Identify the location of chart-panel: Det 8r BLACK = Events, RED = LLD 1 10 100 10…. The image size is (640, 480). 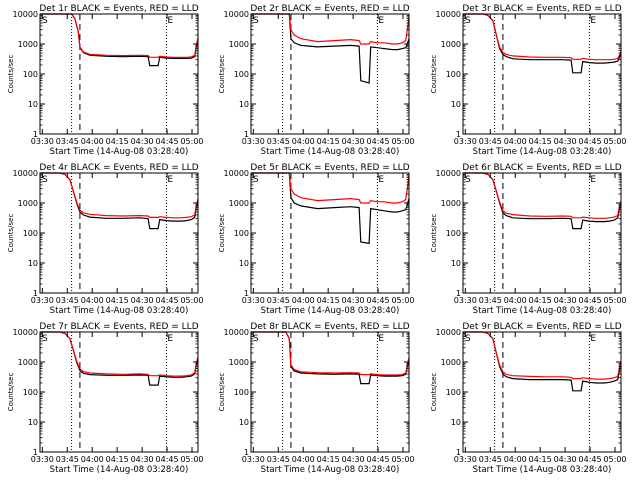
(316, 398).